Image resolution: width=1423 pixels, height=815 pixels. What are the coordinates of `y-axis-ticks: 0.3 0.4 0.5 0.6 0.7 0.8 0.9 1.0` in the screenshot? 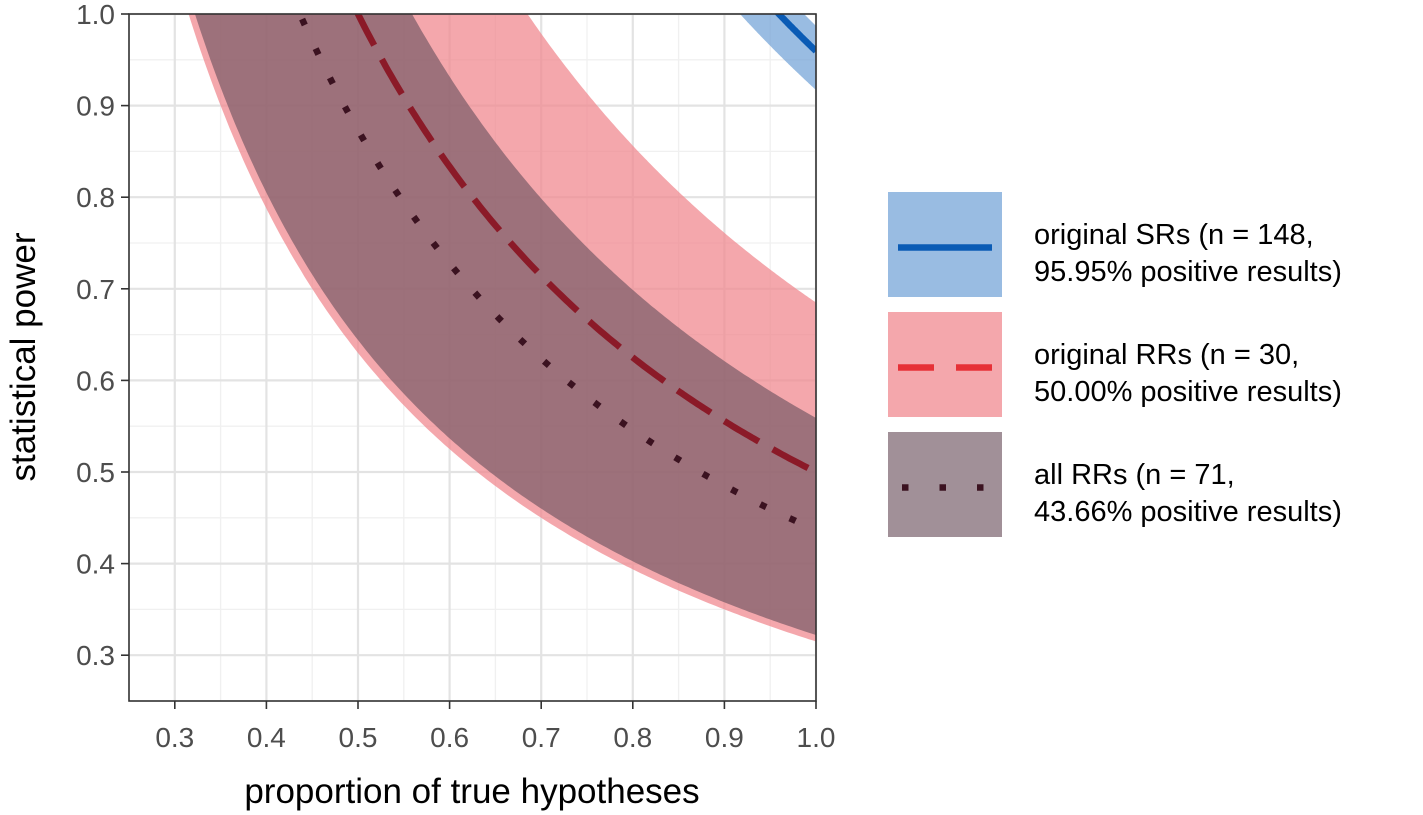 It's located at (102, 335).